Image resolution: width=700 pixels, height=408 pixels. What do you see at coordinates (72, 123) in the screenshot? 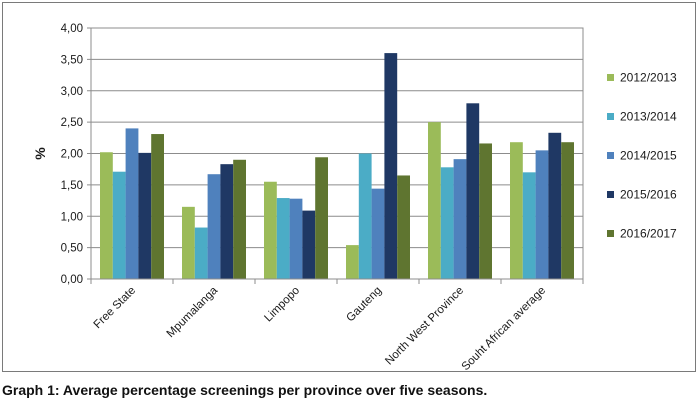
I see `y-tick-label: 2,50` at bounding box center [72, 123].